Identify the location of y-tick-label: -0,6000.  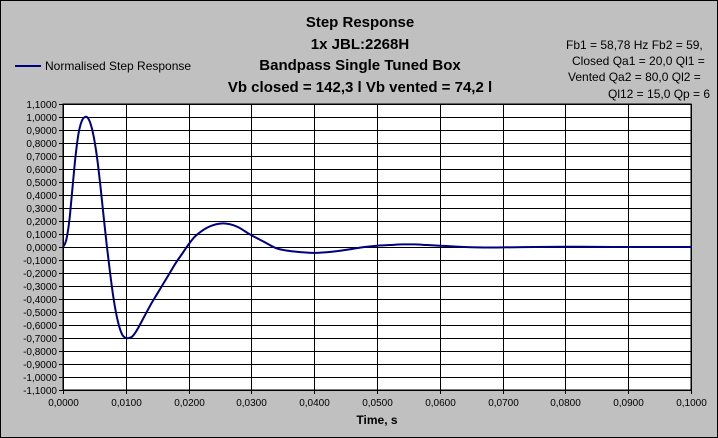
(40, 326).